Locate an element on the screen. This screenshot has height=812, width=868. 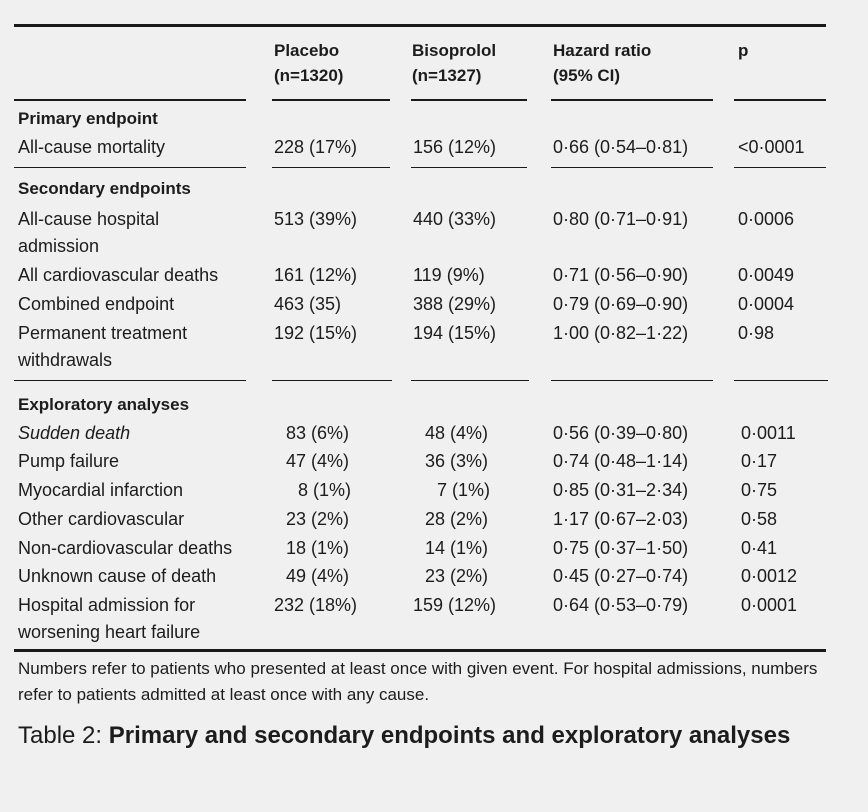
row-bisoprolol: 48 (4%) is located at coordinates (457, 433).